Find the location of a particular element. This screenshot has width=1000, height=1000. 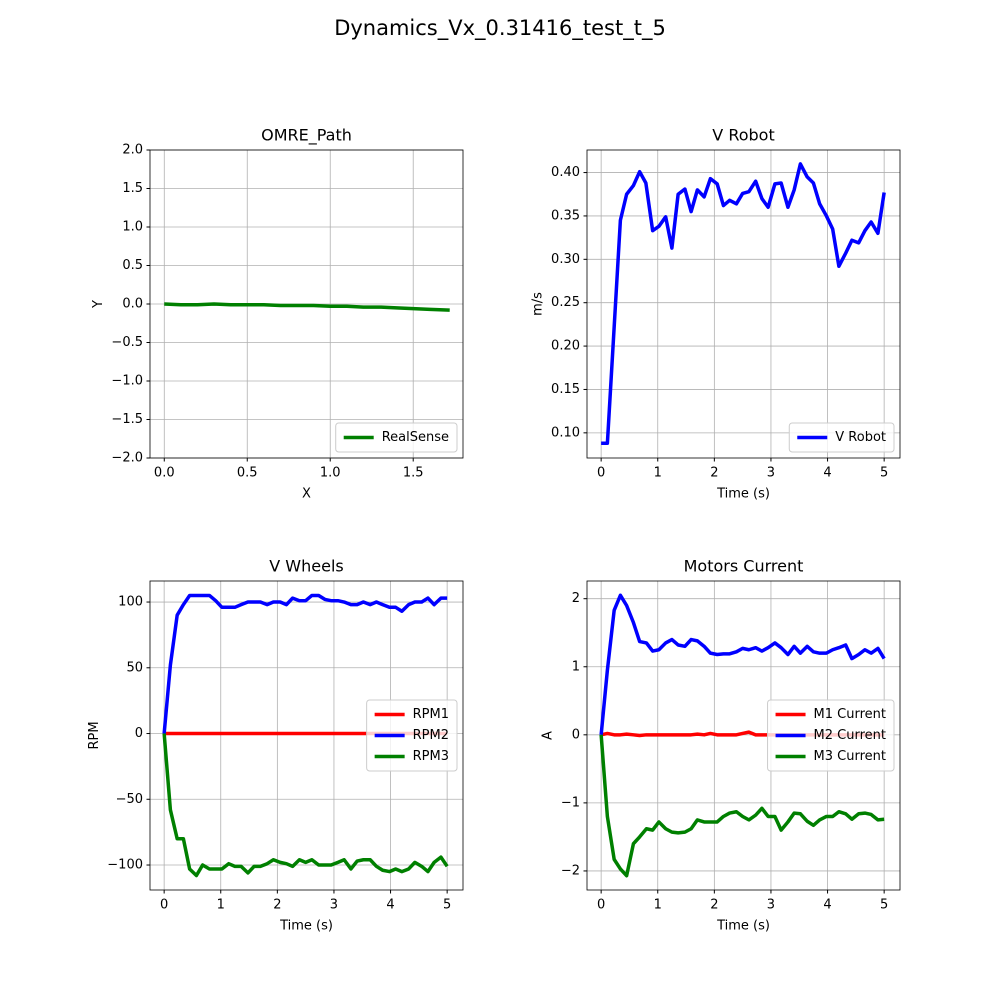

y-axis-label: RPM is located at coordinates (94, 735).